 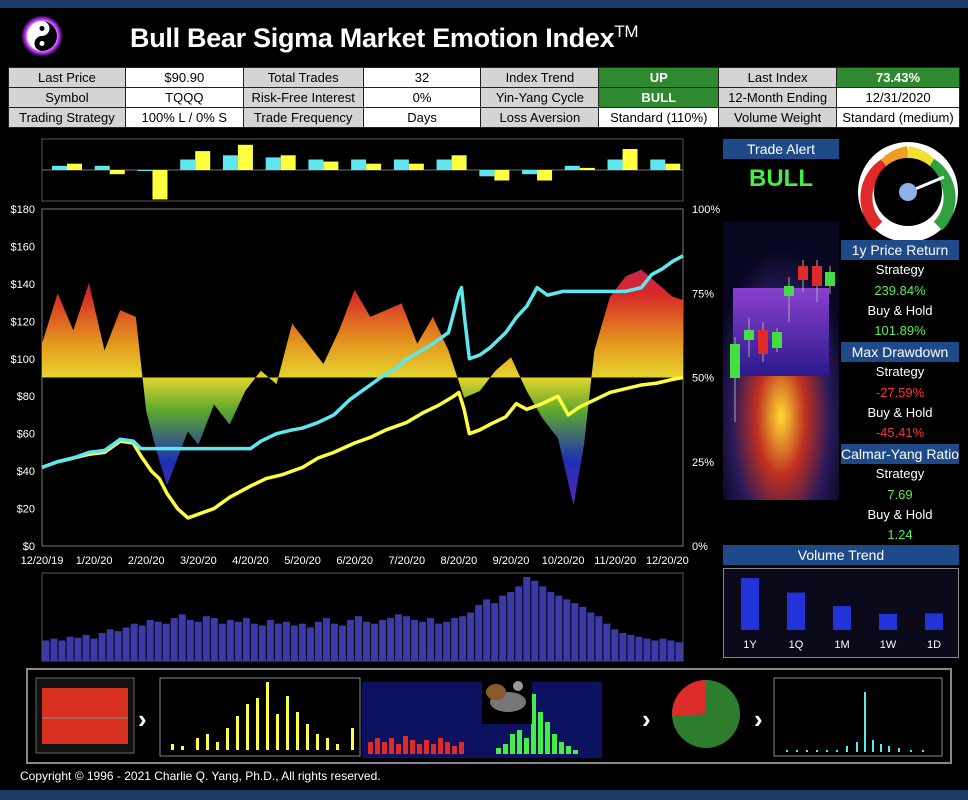 I want to click on volume-panel, so click(x=362, y=617).